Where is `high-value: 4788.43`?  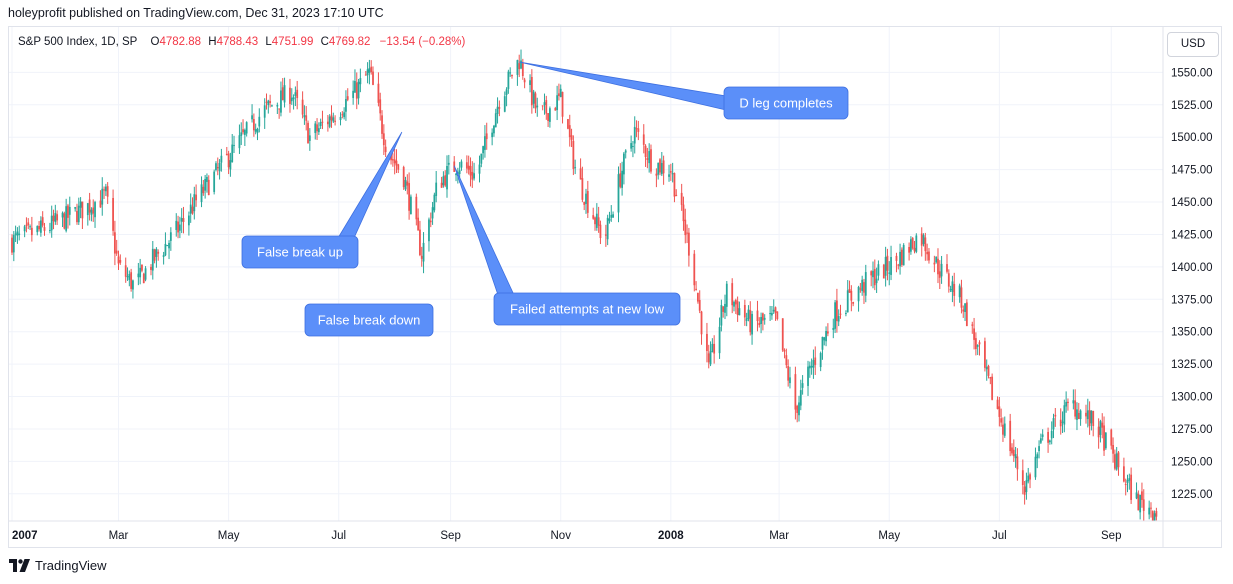
high-value: 4788.43 is located at coordinates (237, 42).